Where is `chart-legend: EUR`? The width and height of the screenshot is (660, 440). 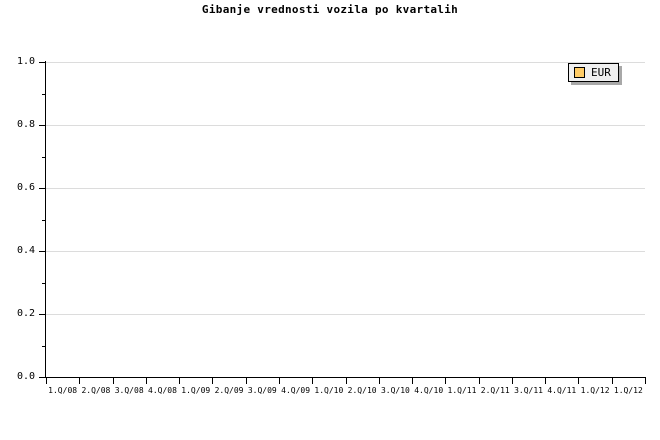 chart-legend: EUR is located at coordinates (593, 72).